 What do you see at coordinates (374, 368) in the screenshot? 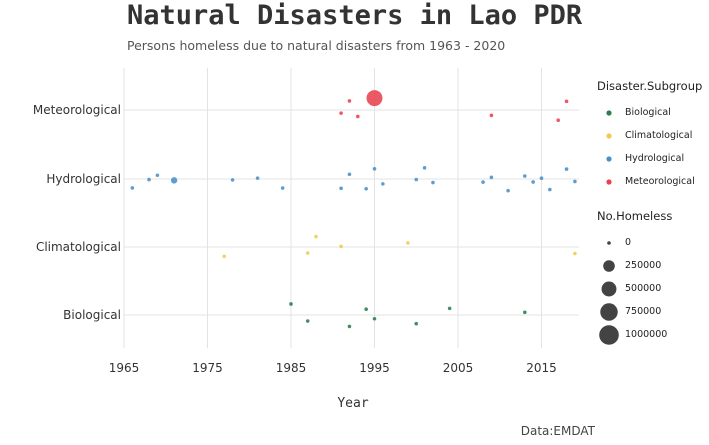
I see `x-tick-label: 1995` at bounding box center [374, 368].